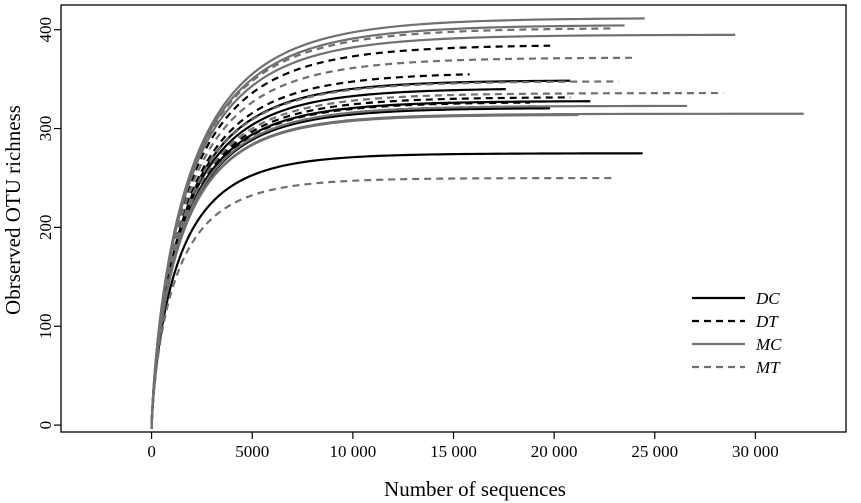 This screenshot has height=503, width=861. What do you see at coordinates (45, 129) in the screenshot?
I see `y-tick-label: 300` at bounding box center [45, 129].